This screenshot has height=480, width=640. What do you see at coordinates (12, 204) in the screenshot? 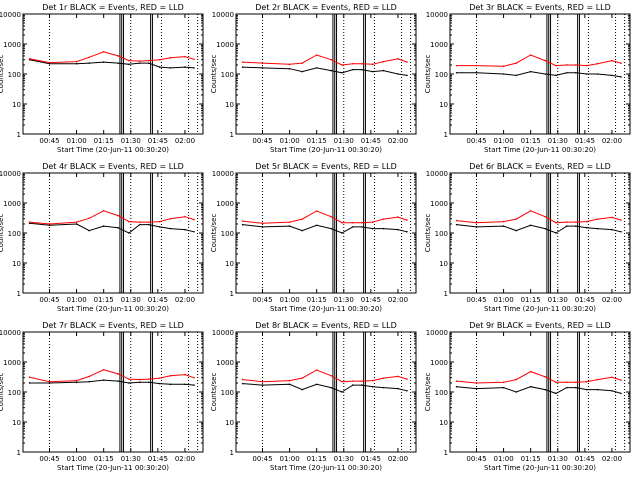
I see `y-tick-label: 1000` at bounding box center [12, 204].